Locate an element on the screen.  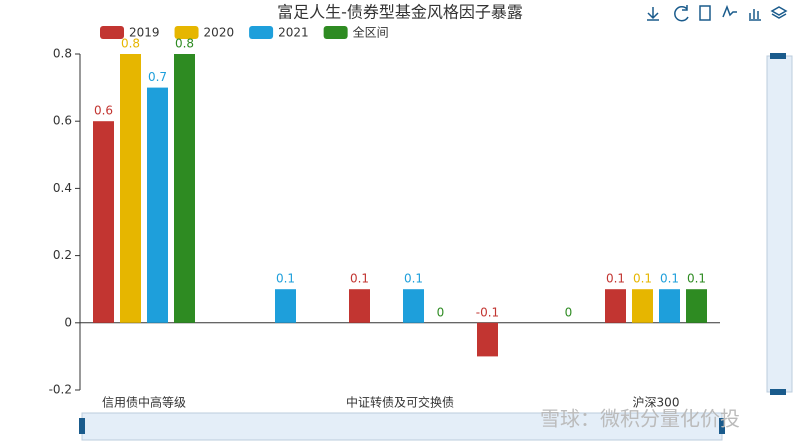
x-tick-label: 中证转债及可交换债 is located at coordinates (400, 402).